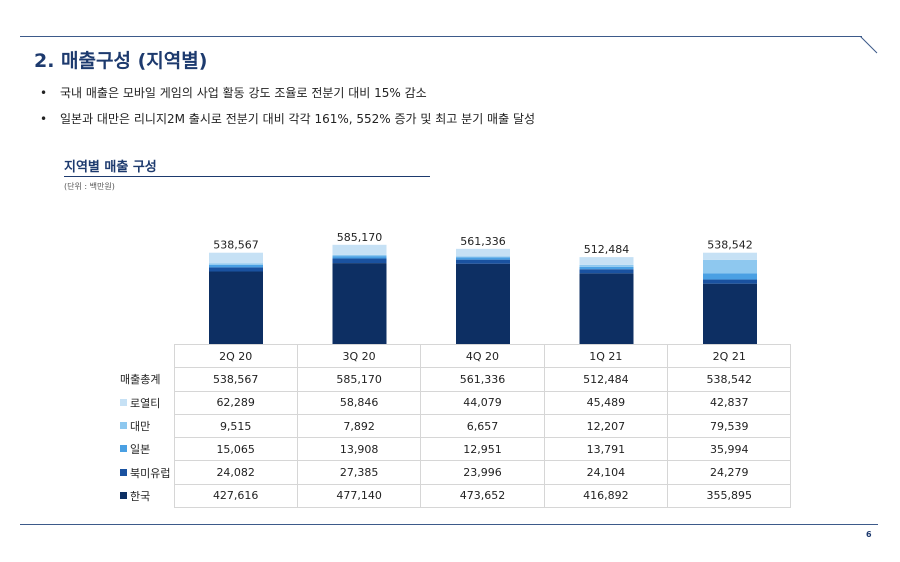 This screenshot has width=900, height=562. Describe the element at coordinates (482, 496) in the screenshot. I see `table-cell: 473,652` at that location.